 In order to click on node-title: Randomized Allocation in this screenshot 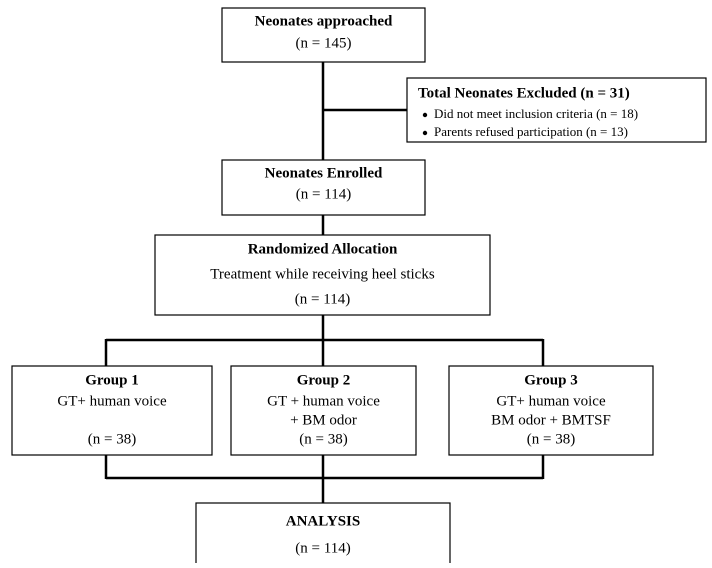, I will do `click(323, 249)`.